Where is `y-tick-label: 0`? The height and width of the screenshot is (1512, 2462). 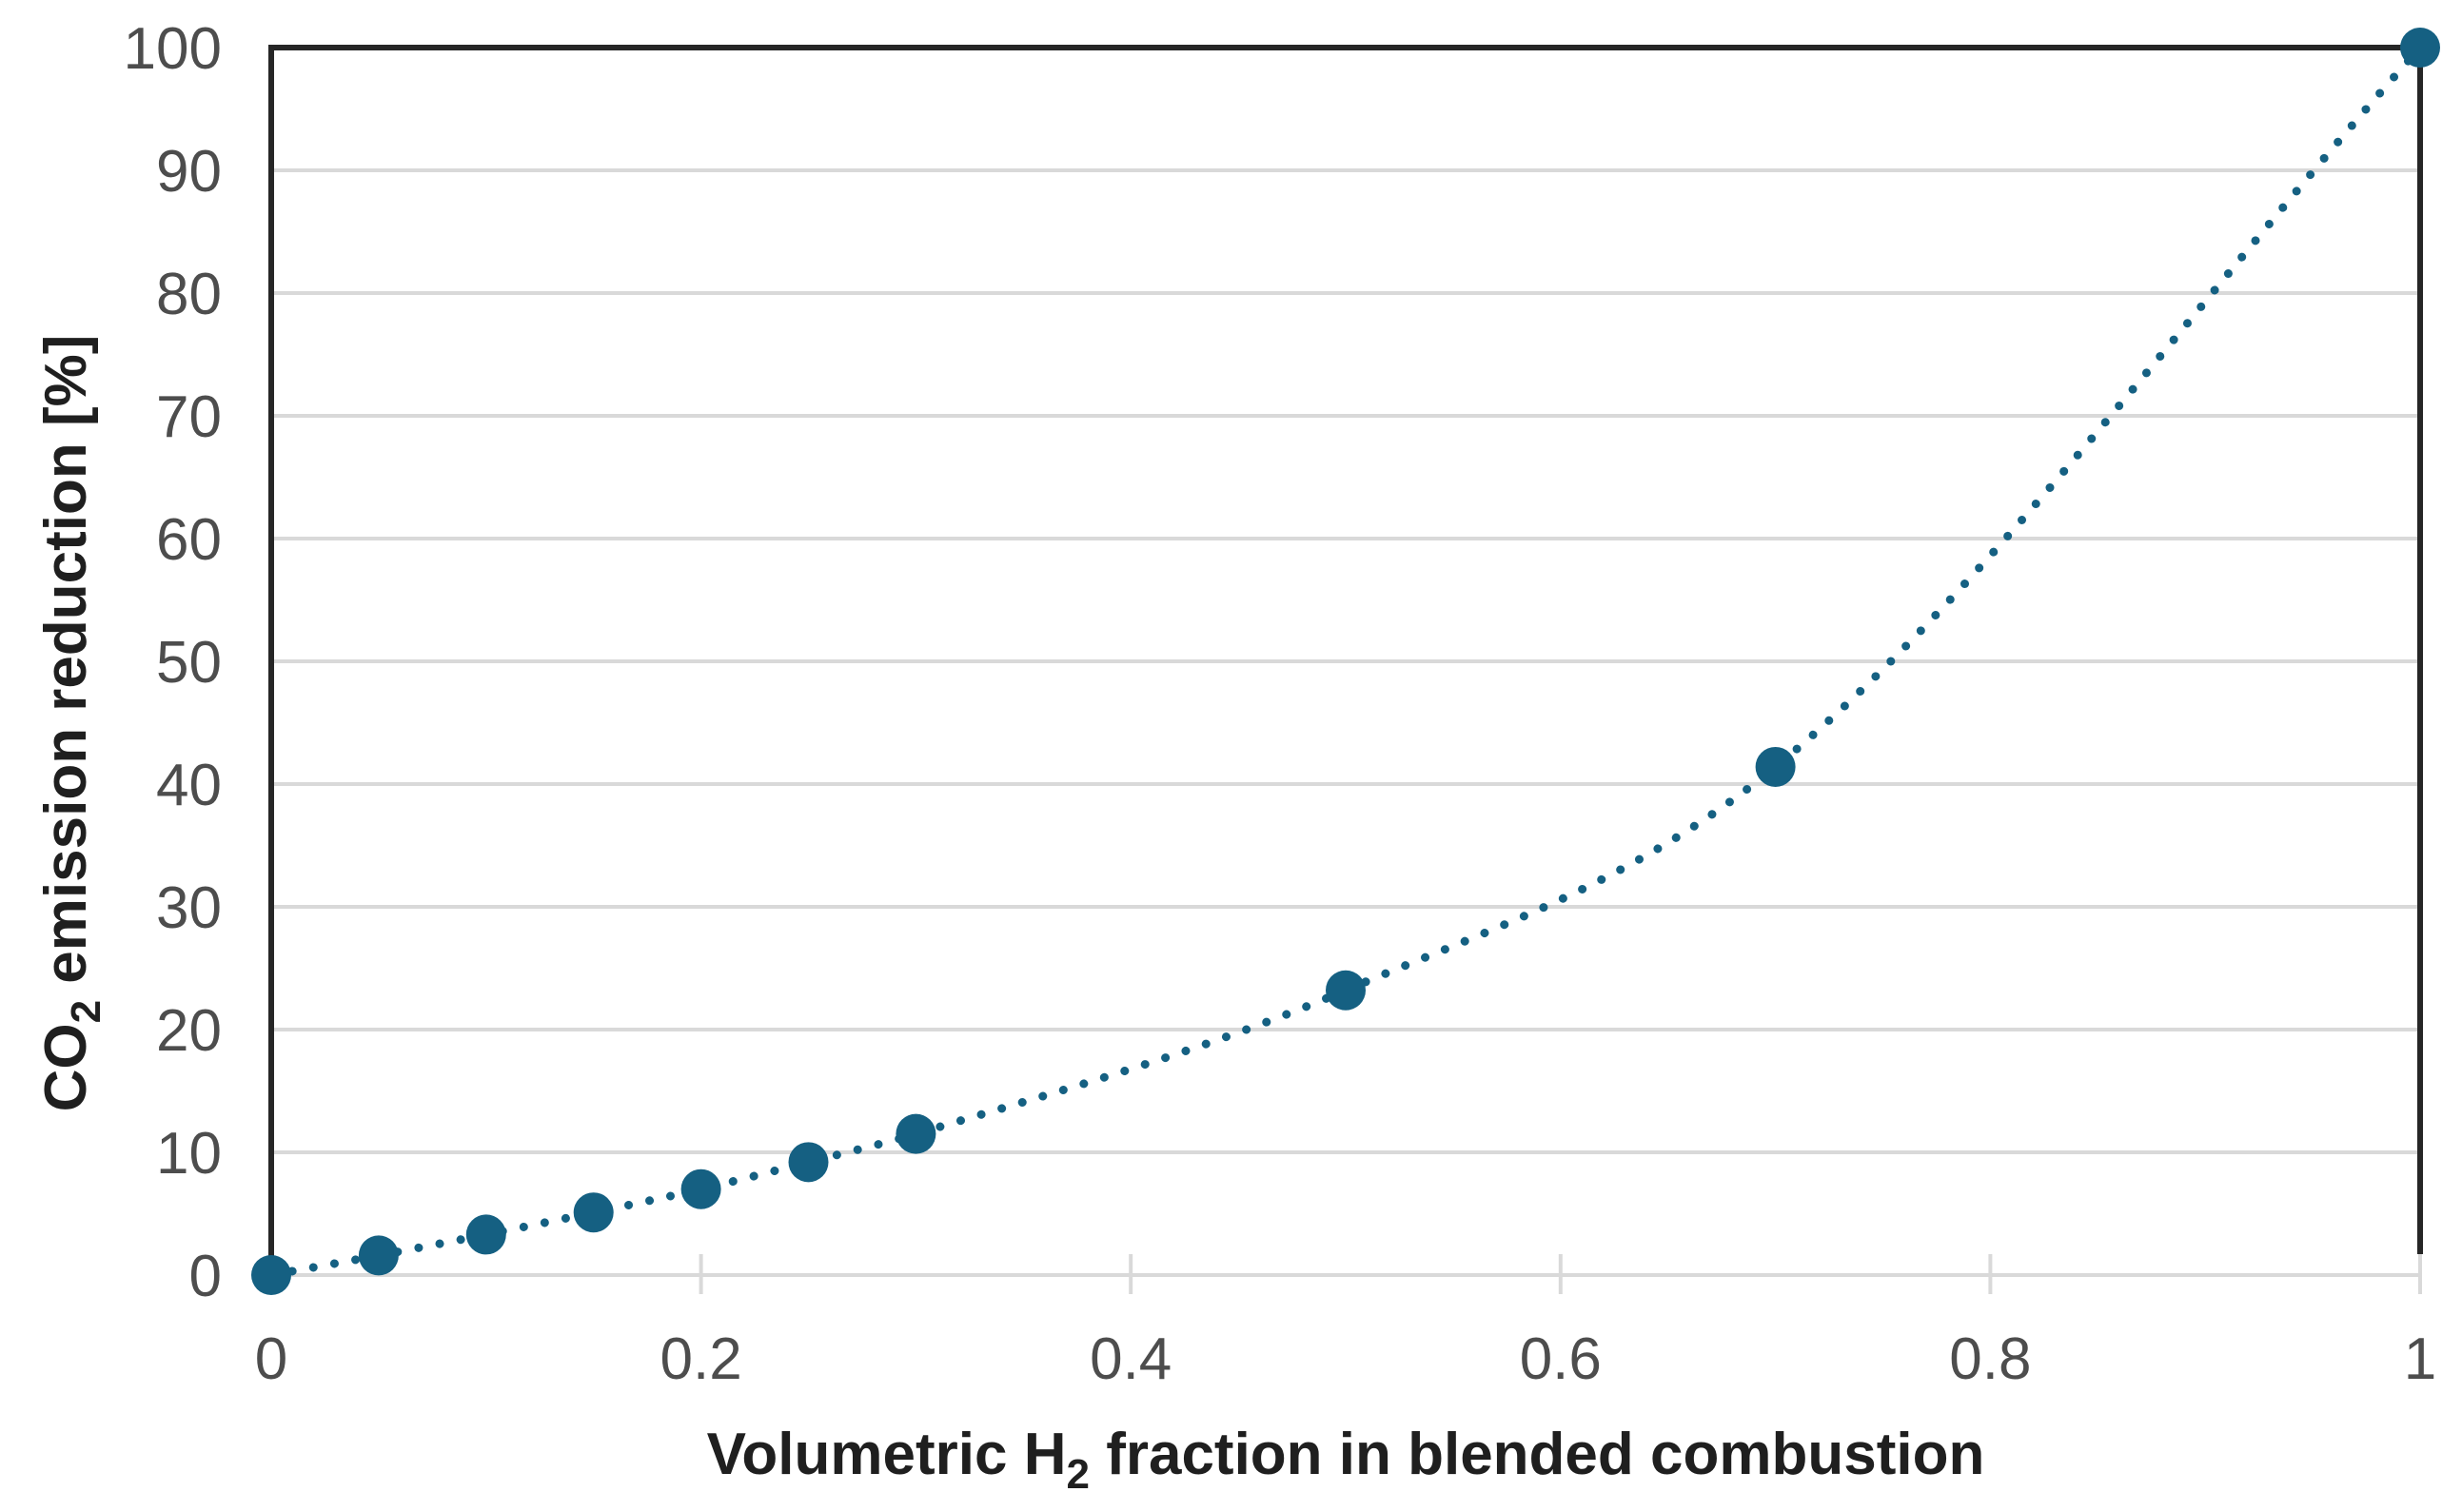
y-tick-label: 0 is located at coordinates (205, 1276).